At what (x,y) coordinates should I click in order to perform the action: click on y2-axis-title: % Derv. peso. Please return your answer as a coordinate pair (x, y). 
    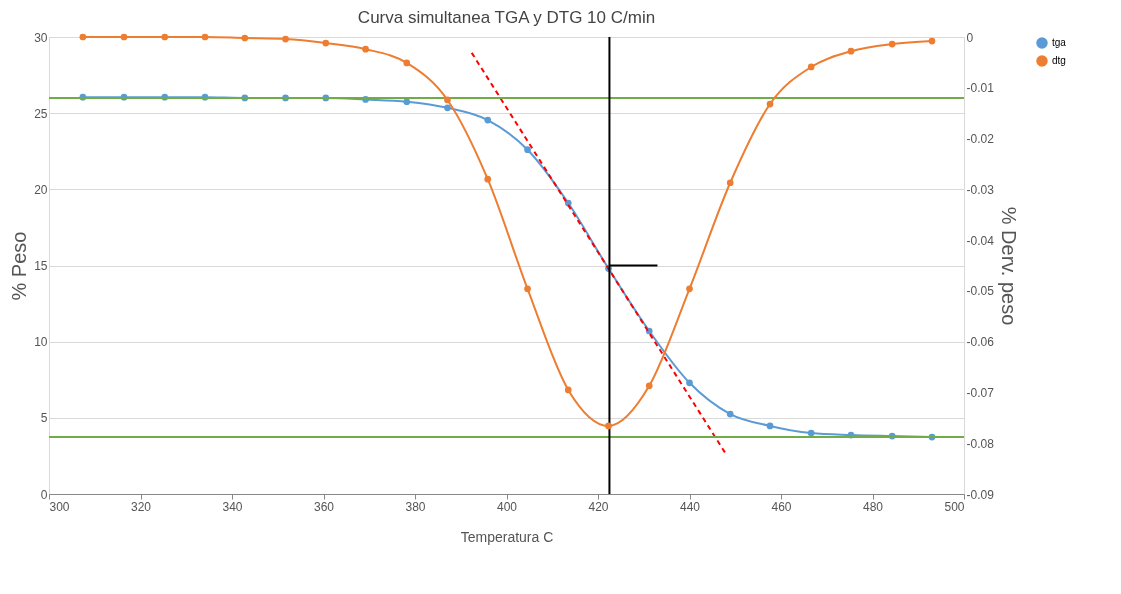
    Looking at the image, I should click on (1008, 266).